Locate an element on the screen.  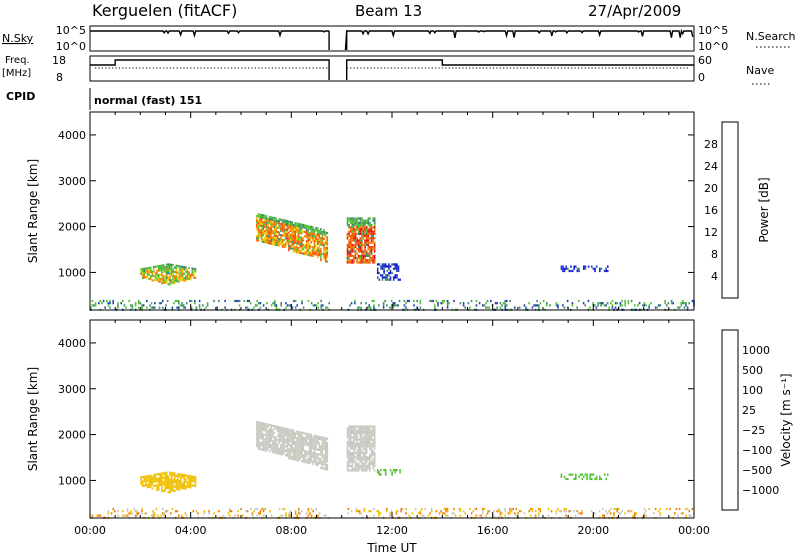
nsearch-tick-top: 10^5 is located at coordinates (713, 30).